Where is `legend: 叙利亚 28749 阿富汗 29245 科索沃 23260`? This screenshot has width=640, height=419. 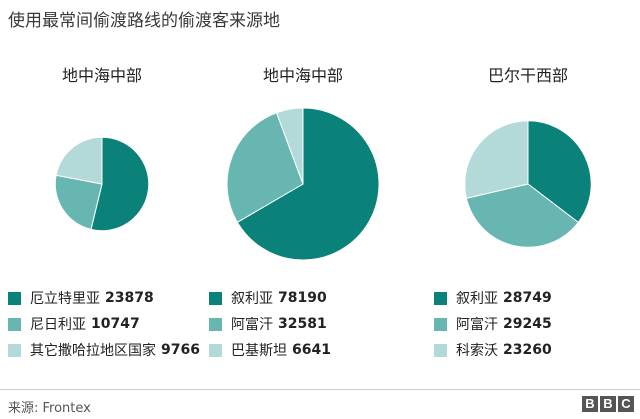 legend: 叙利亚 28749 阿富汗 29245 科索沃 23260 is located at coordinates (493, 324).